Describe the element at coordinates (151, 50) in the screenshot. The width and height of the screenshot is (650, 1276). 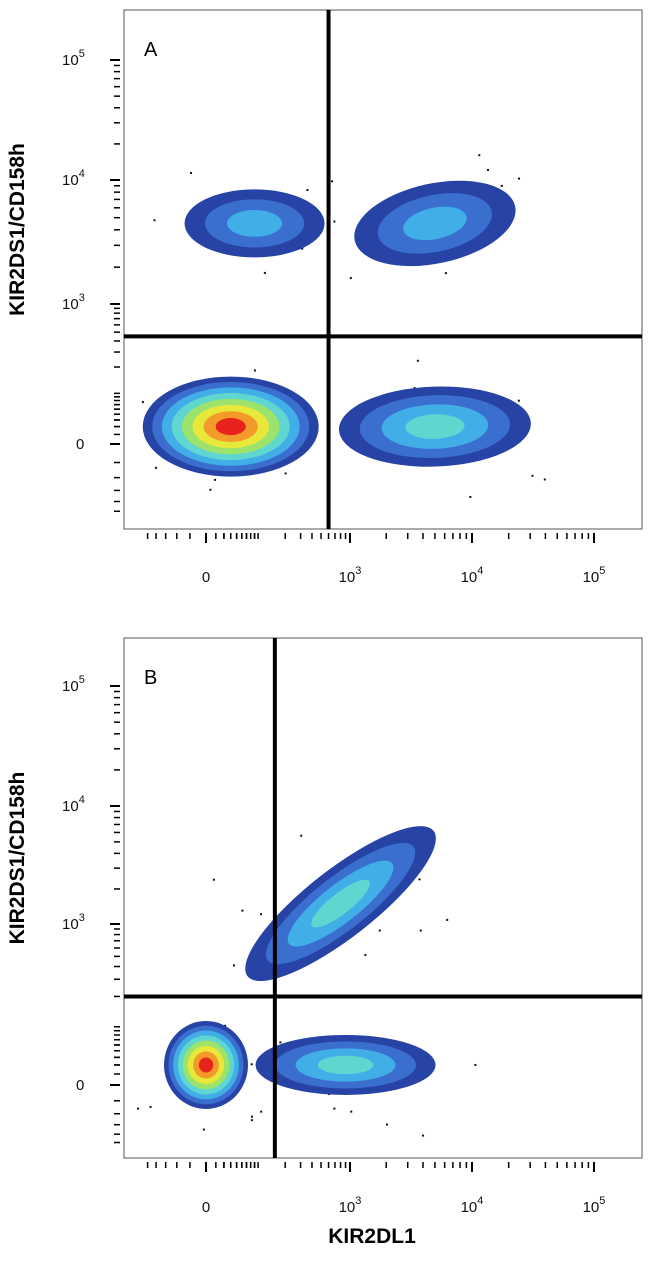
I see `panel-label: A` at that location.